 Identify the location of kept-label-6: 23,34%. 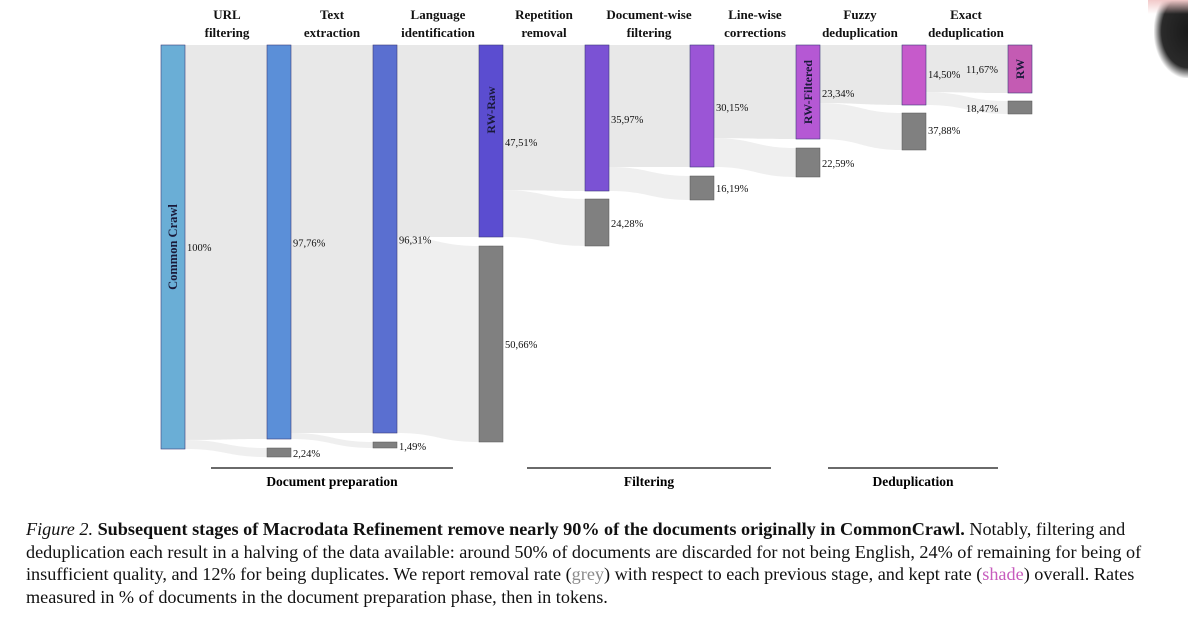
(838, 94).